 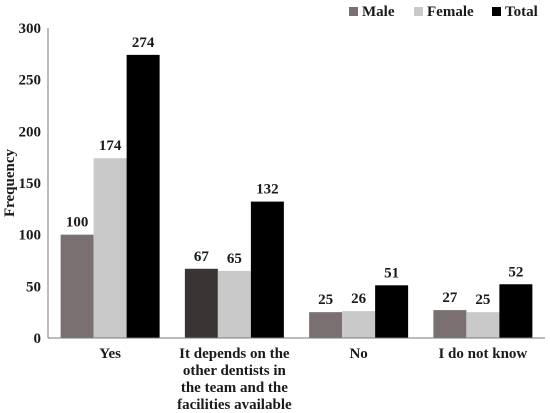 What do you see at coordinates (33, 287) in the screenshot?
I see `y-tick-label: 50` at bounding box center [33, 287].